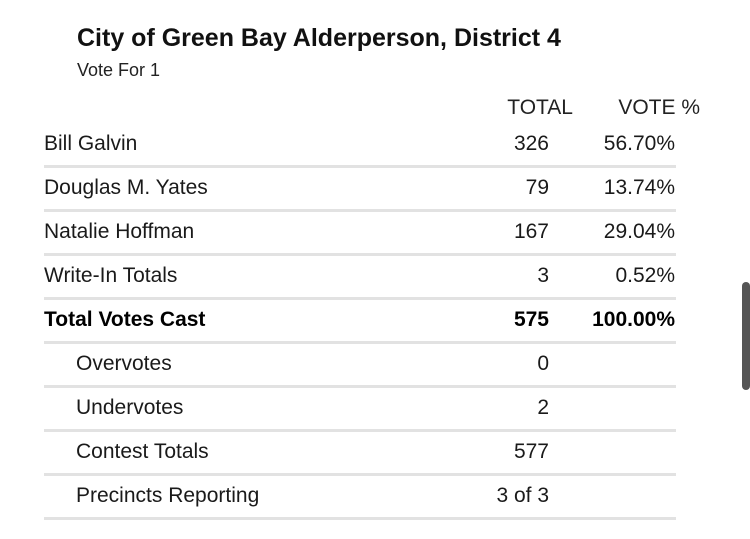  I want to click on vote-total: 167, so click(531, 231).